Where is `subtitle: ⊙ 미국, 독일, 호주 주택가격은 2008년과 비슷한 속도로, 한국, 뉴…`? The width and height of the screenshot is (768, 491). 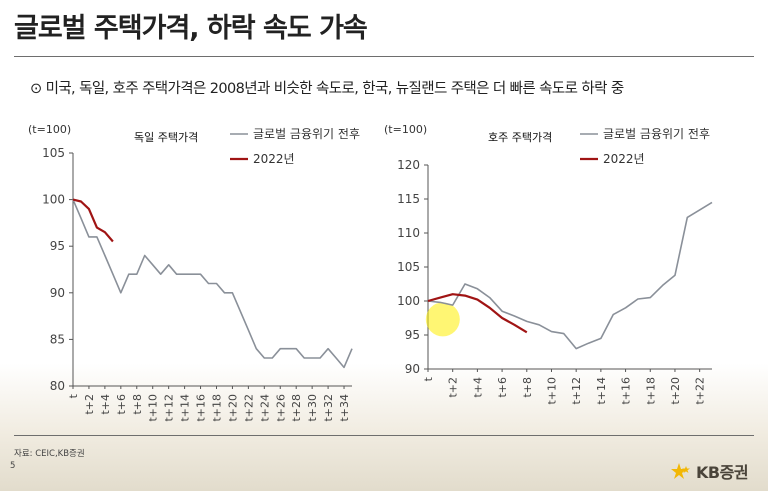 subtitle: ⊙ 미국, 독일, 호주 주택가격은 2008년과 비슷한 속도로, 한국, 뉴… is located at coordinates (327, 87).